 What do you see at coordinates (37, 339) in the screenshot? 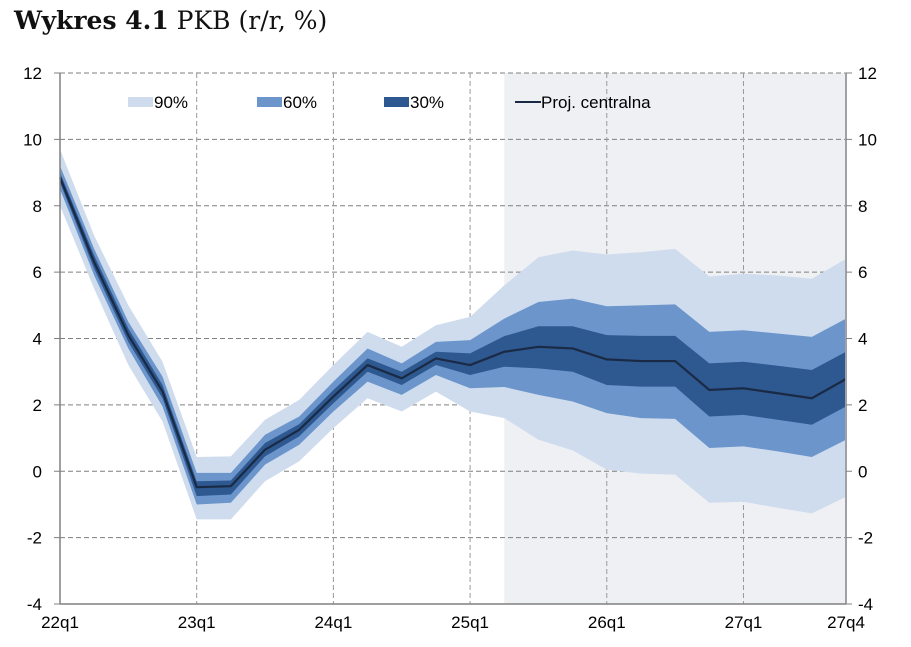
I see `y-tick-label-left: 4` at bounding box center [37, 339].